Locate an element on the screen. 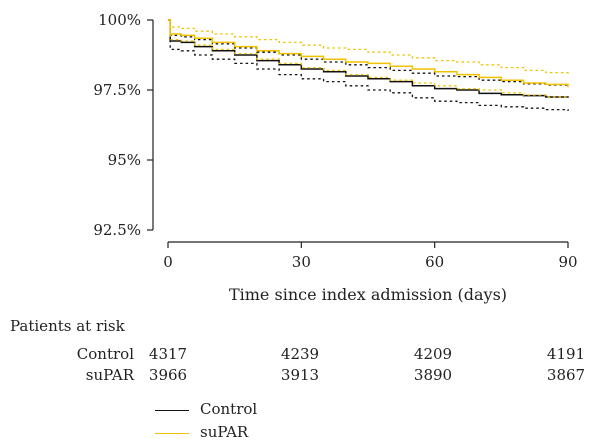  legend-label: Control is located at coordinates (229, 409).